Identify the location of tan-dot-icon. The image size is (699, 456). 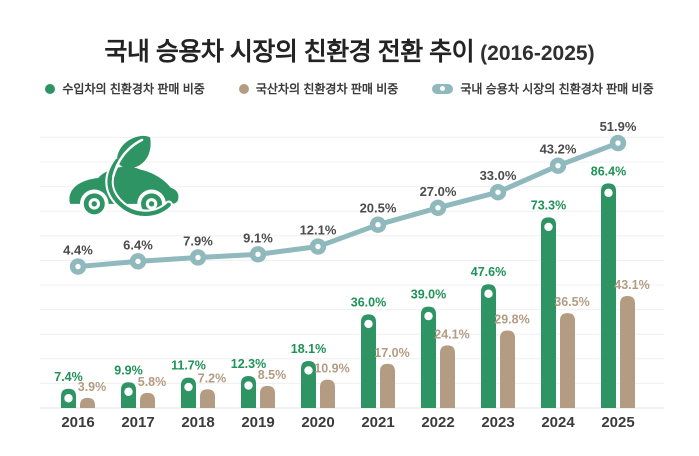
(243, 88).